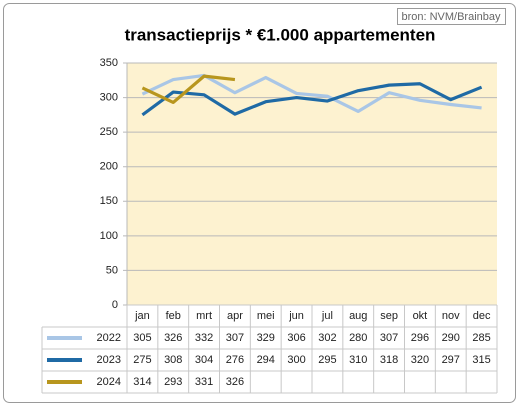 Image resolution: width=520 pixels, height=407 pixels. Describe the element at coordinates (451, 316) in the screenshot. I see `x-tick-label: nov` at that location.